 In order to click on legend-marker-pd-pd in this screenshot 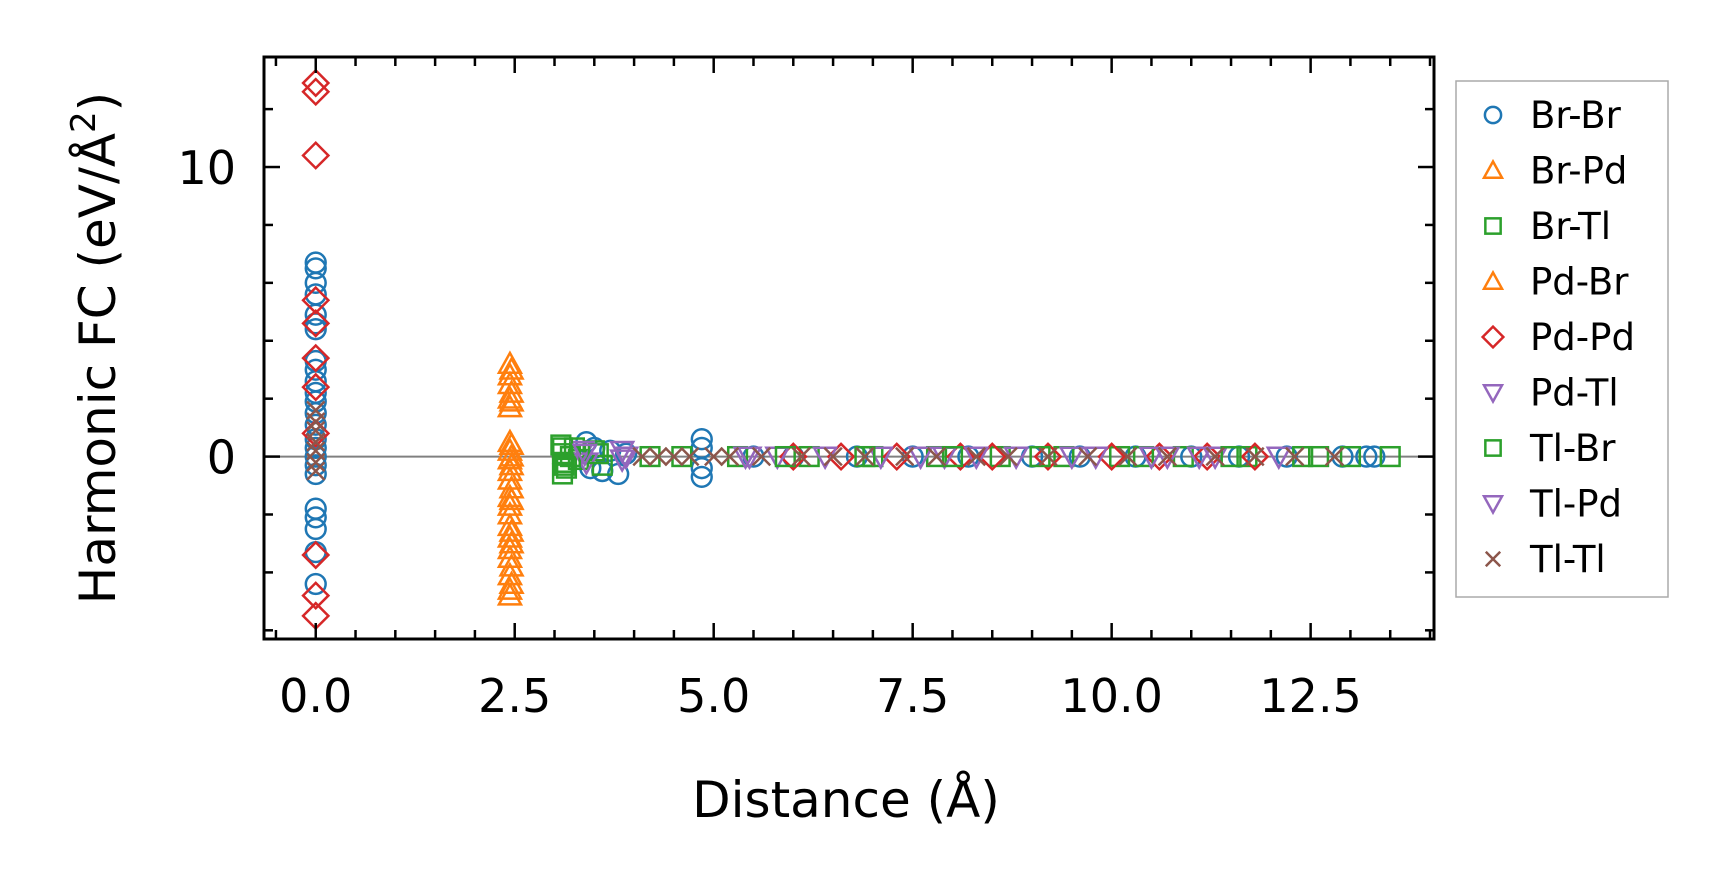, I will do `click(1493, 337)`.